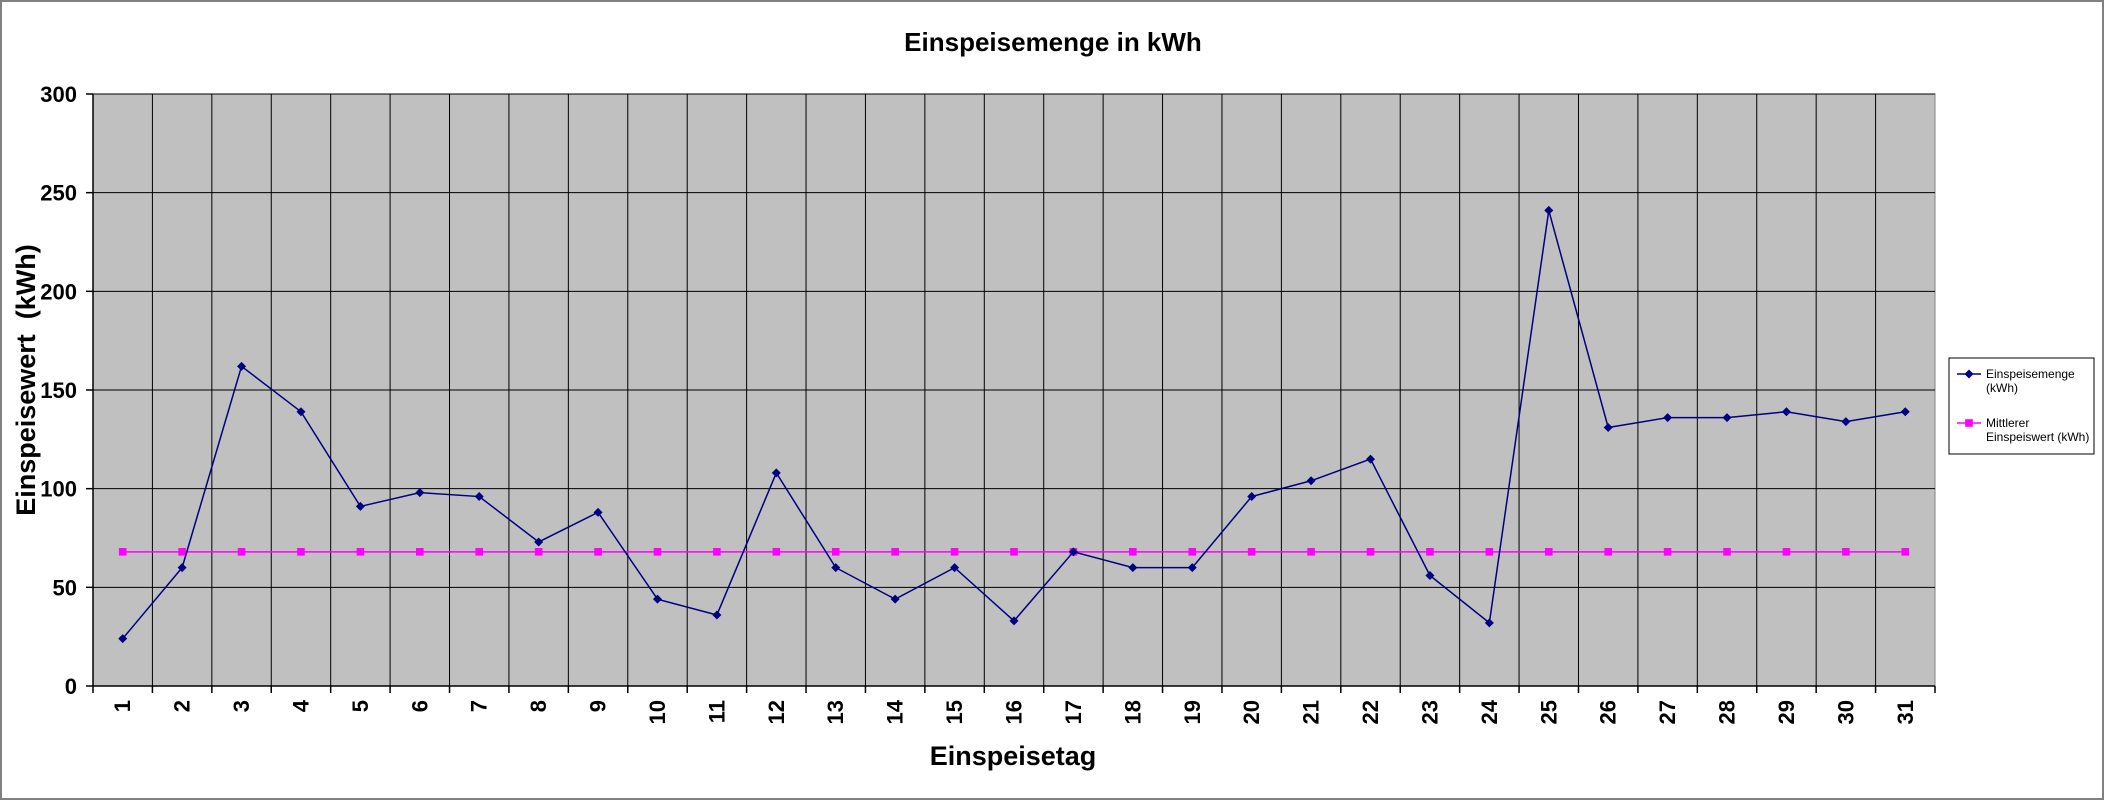 This screenshot has width=2104, height=803. What do you see at coordinates (241, 706) in the screenshot?
I see `x-tick-label: 3` at bounding box center [241, 706].